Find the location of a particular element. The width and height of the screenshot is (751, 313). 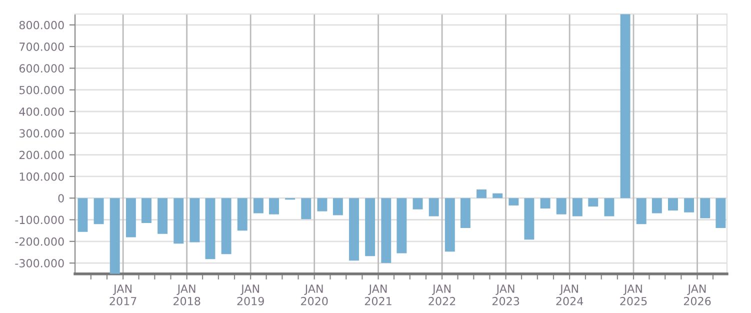

x-tick-label: JAN 2024 is located at coordinates (570, 295).